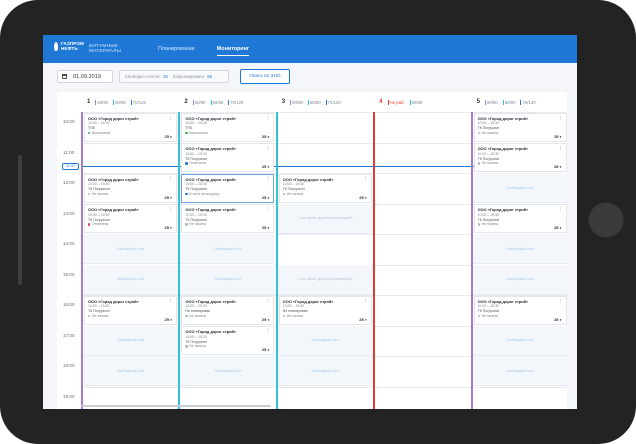 Image resolution: width=636 pixels, height=444 pixels. Describe the element at coordinates (176, 406) in the screenshot. I see `horizontal-scrollbar` at that location.